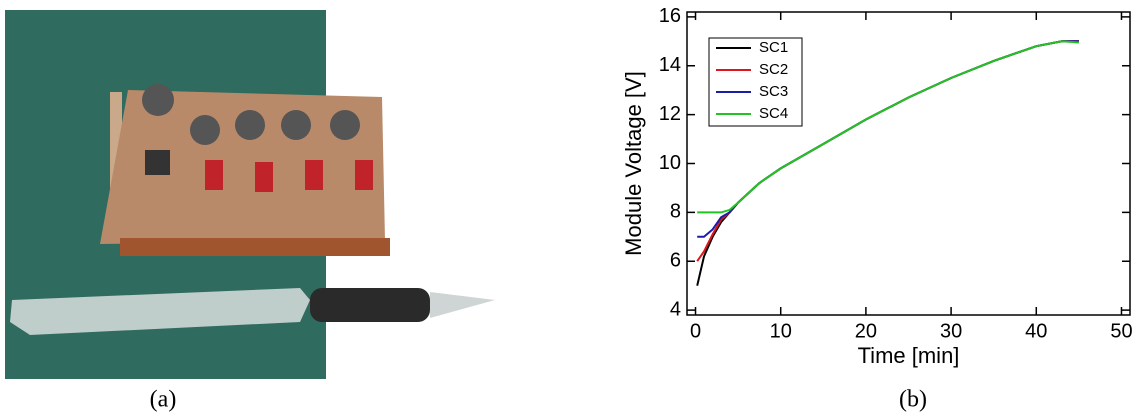 The height and width of the screenshot is (416, 1139). Describe the element at coordinates (670, 163) in the screenshot. I see `y-tick-label: 10` at that location.